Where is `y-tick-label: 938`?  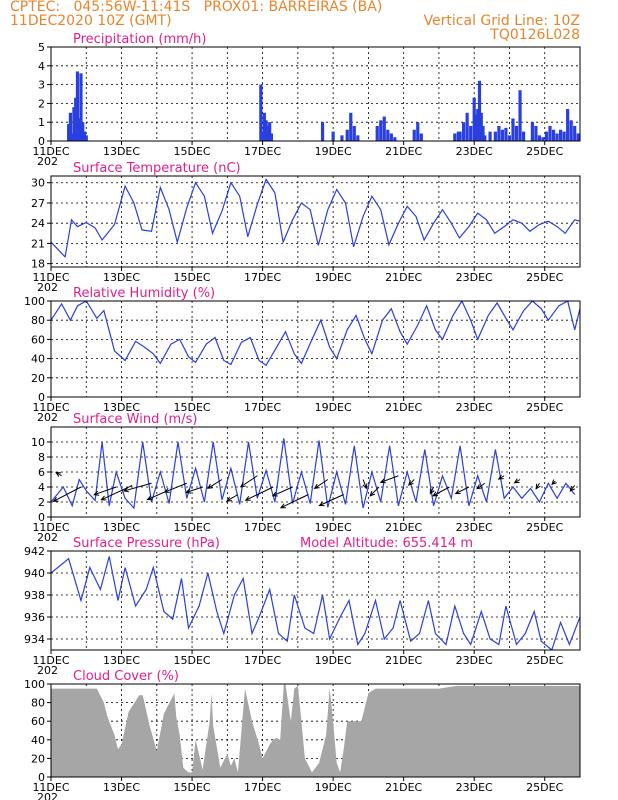
y-tick-label: 938 is located at coordinates (34, 595).